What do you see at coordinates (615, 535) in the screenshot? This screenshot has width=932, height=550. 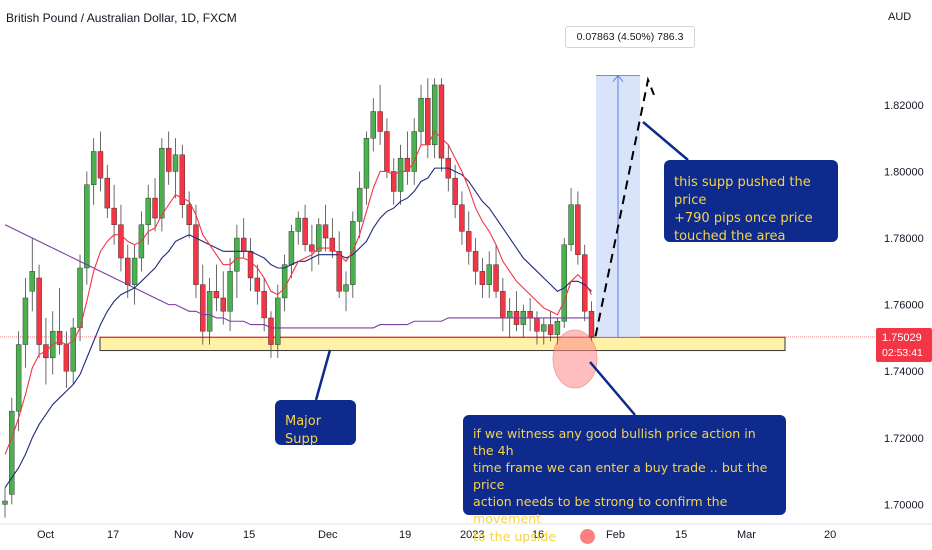 I see `x-tick-label: Feb` at bounding box center [615, 535].